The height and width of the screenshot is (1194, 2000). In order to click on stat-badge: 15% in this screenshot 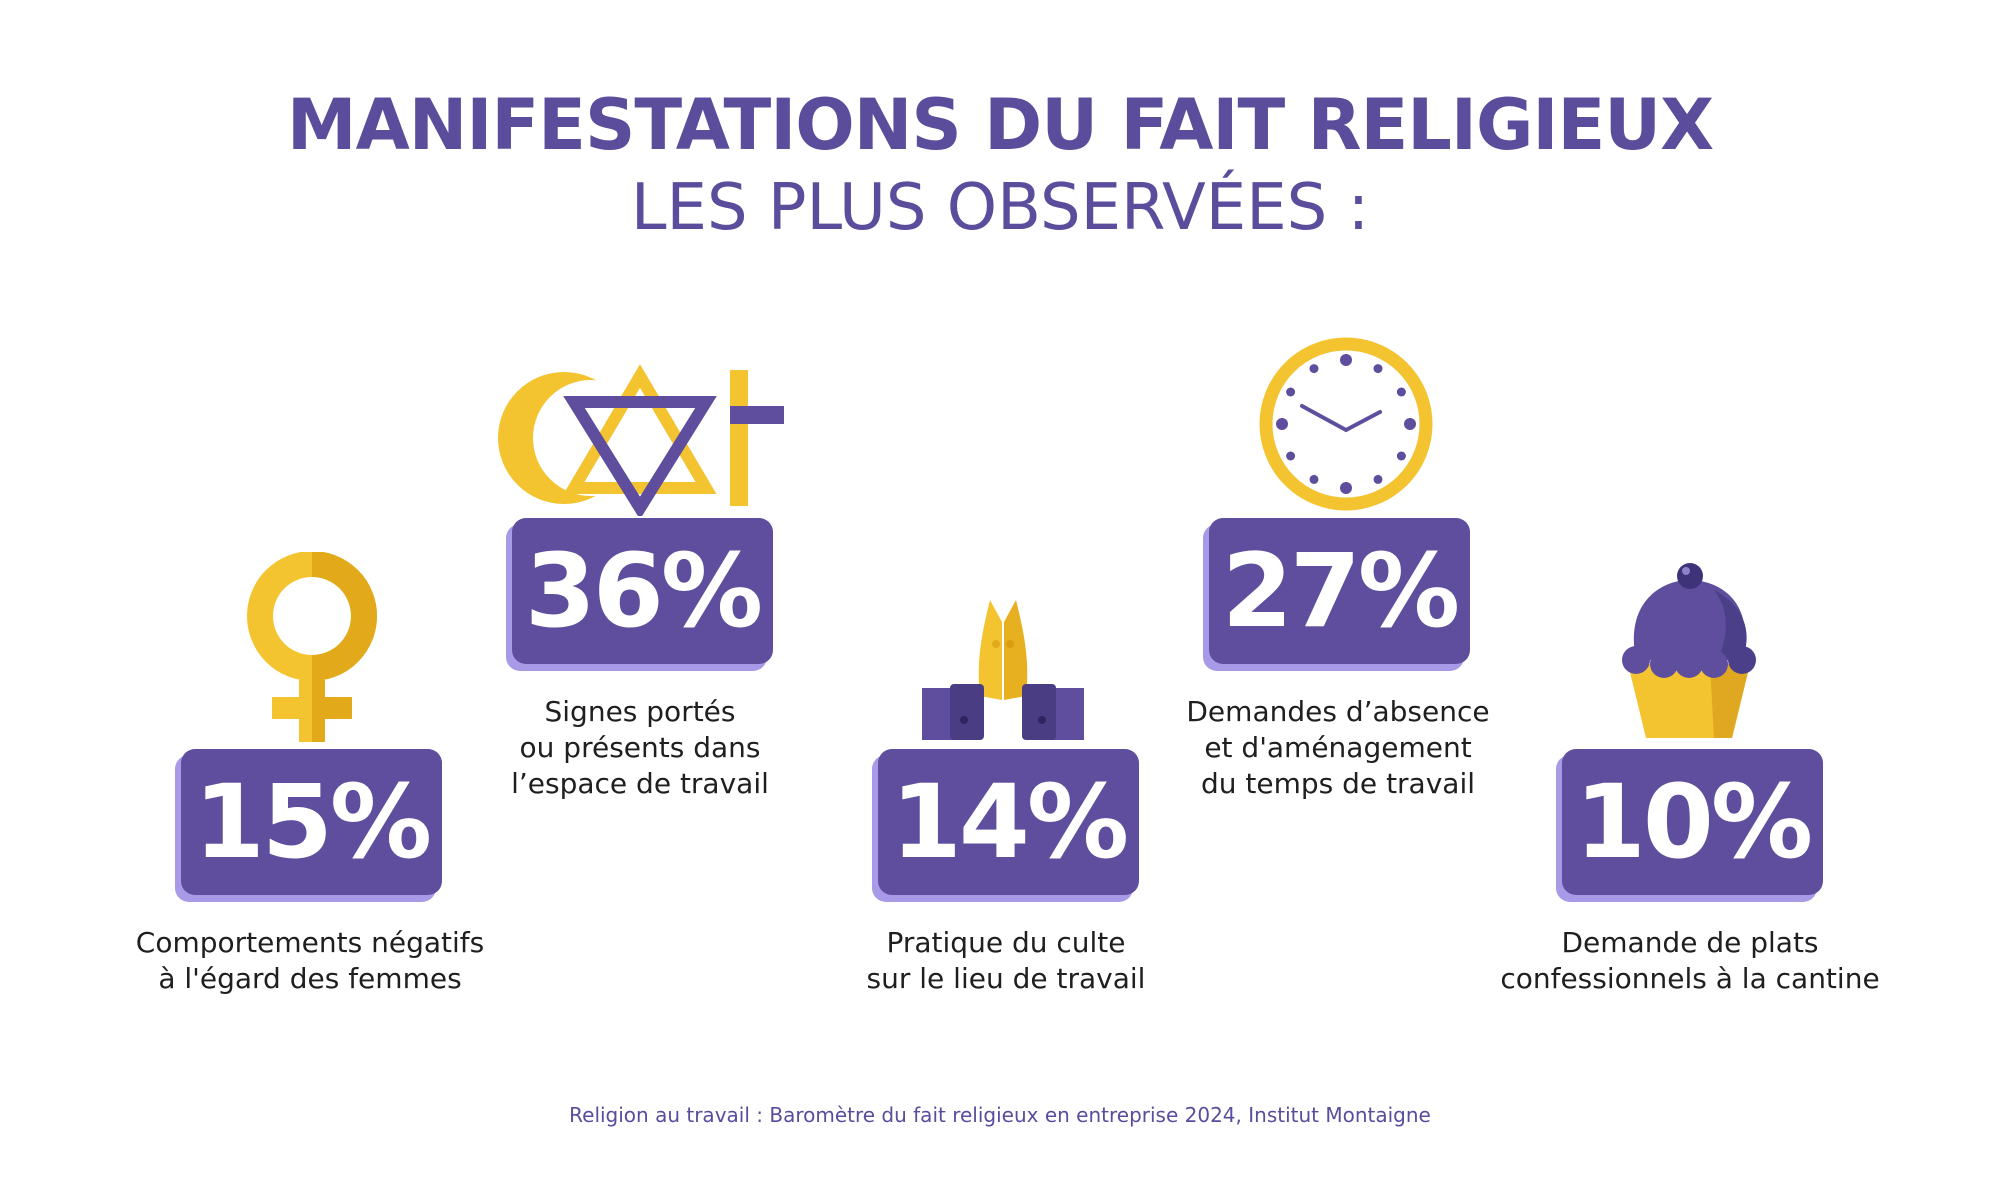, I will do `click(308, 825)`.